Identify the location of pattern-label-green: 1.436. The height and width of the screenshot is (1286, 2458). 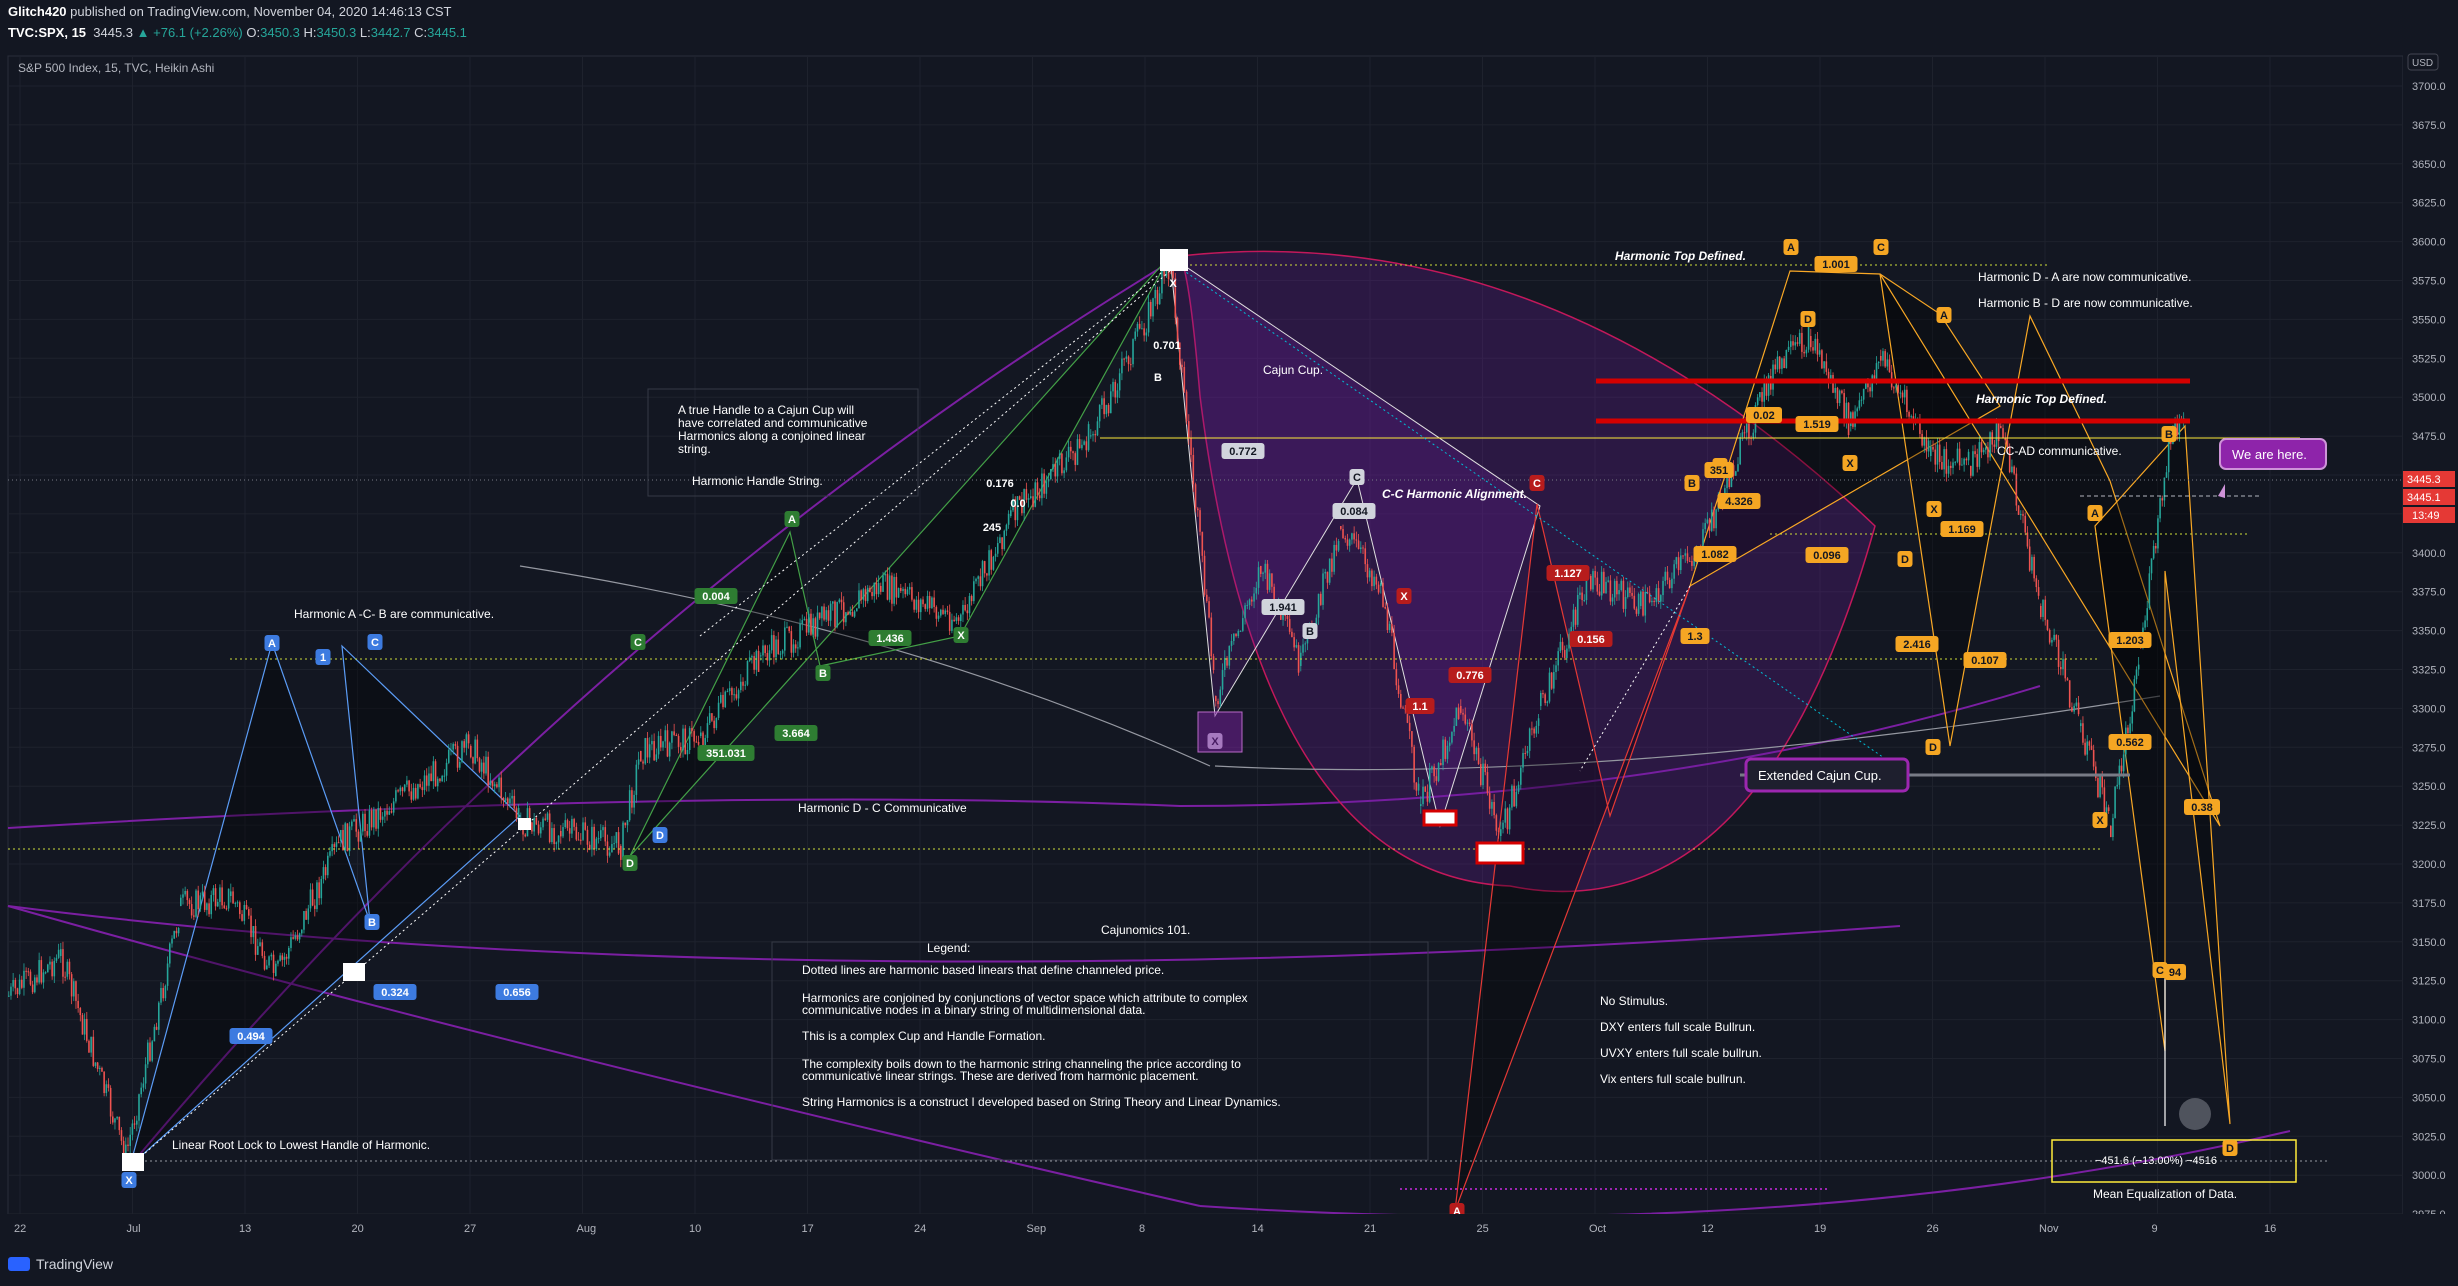
(890, 638).